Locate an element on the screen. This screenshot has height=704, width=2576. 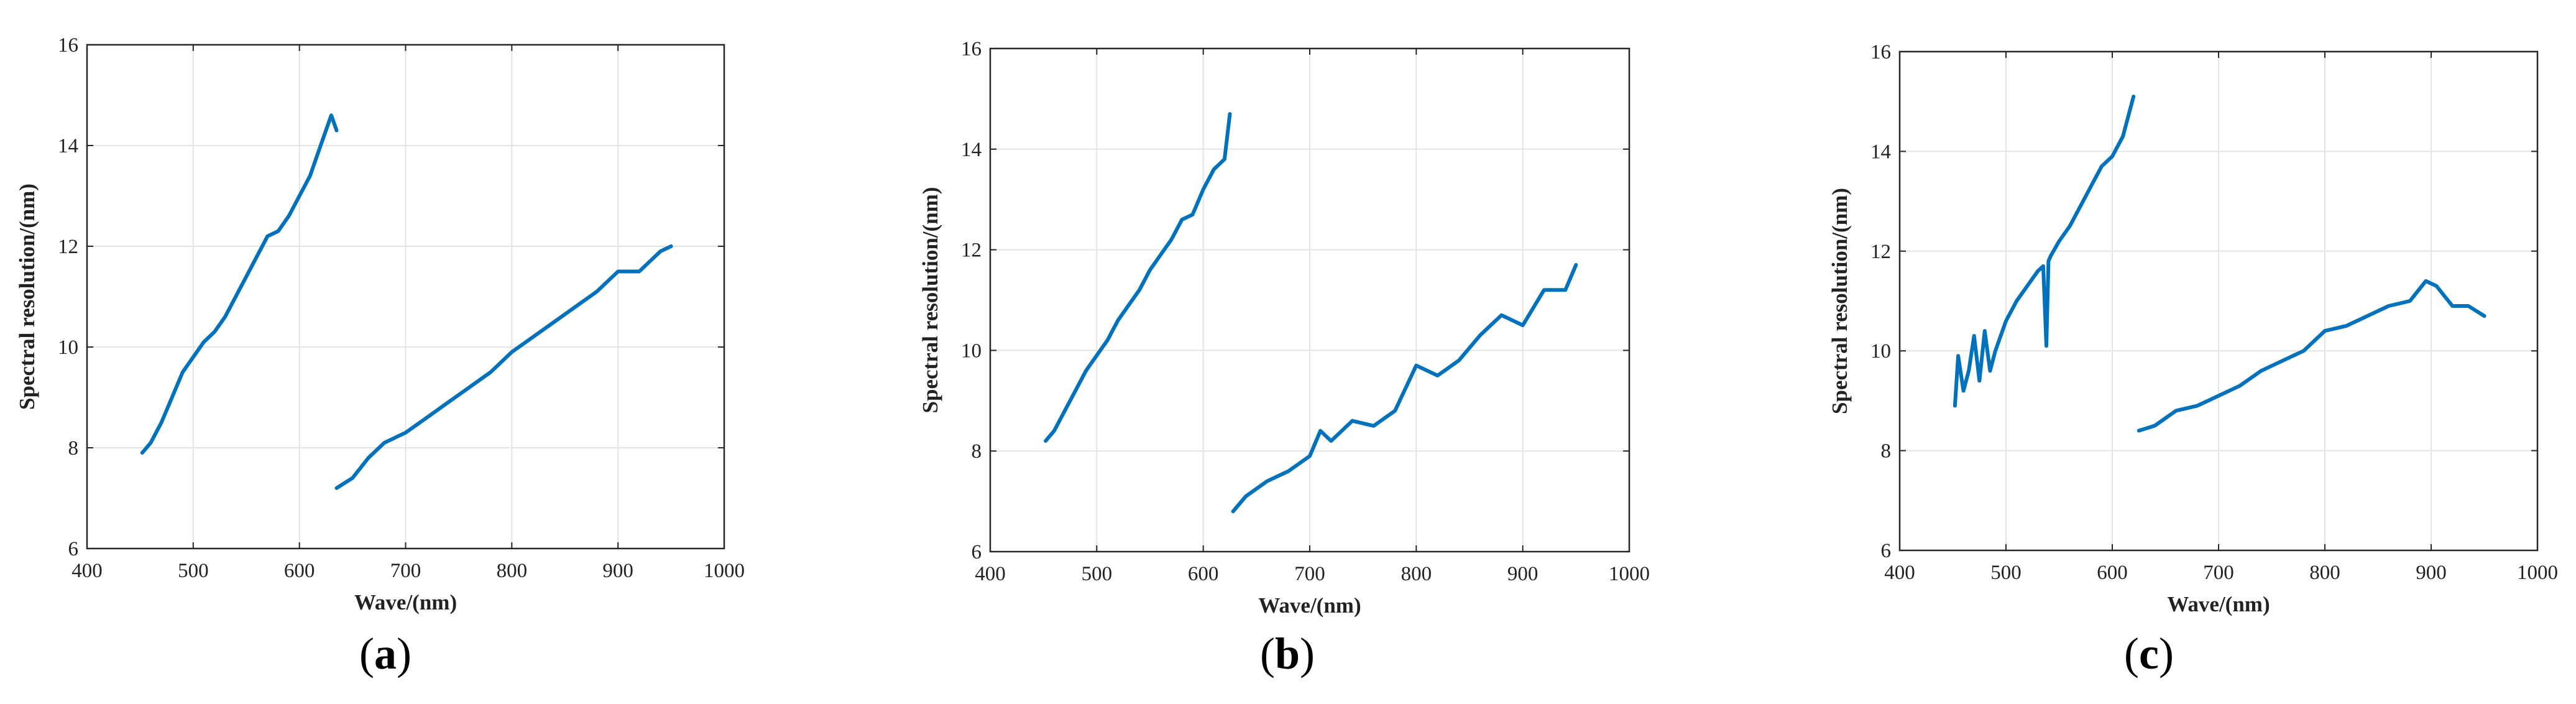
caption-a: (a) is located at coordinates (385, 654).